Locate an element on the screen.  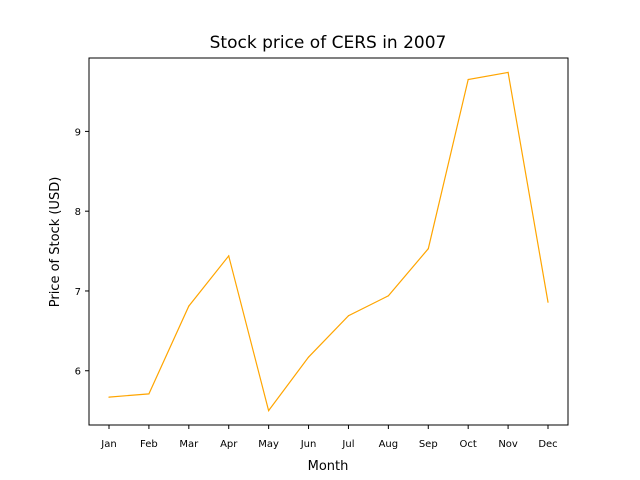
x-tick-label: Mar is located at coordinates (189, 444).